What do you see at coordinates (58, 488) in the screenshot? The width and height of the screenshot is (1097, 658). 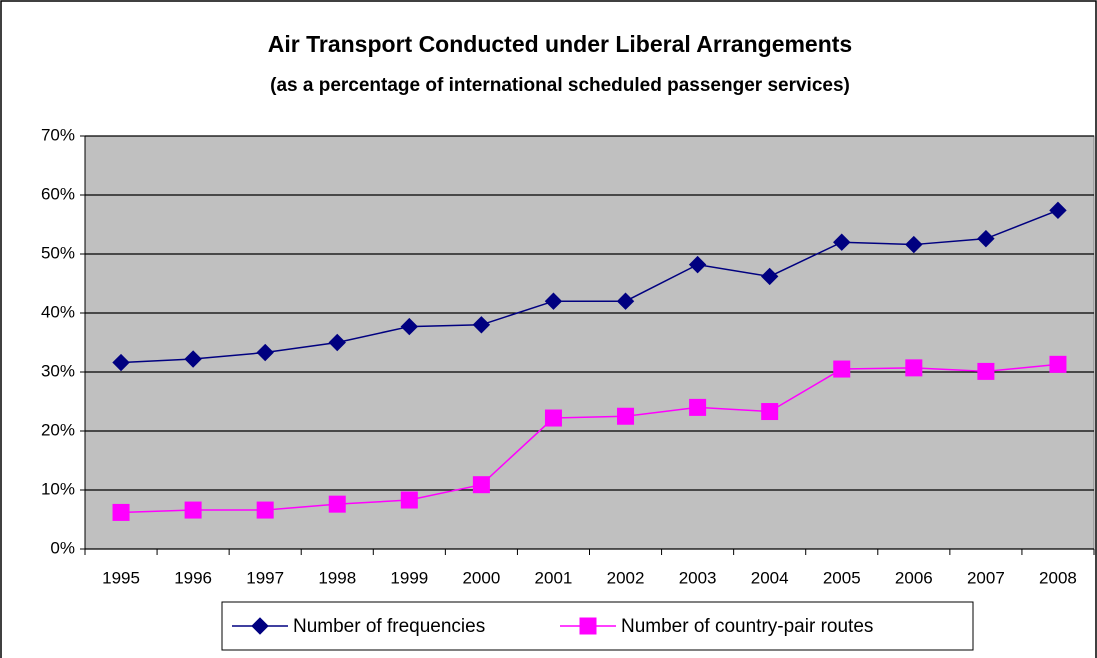 I see `y-tick-label: 10%` at bounding box center [58, 488].